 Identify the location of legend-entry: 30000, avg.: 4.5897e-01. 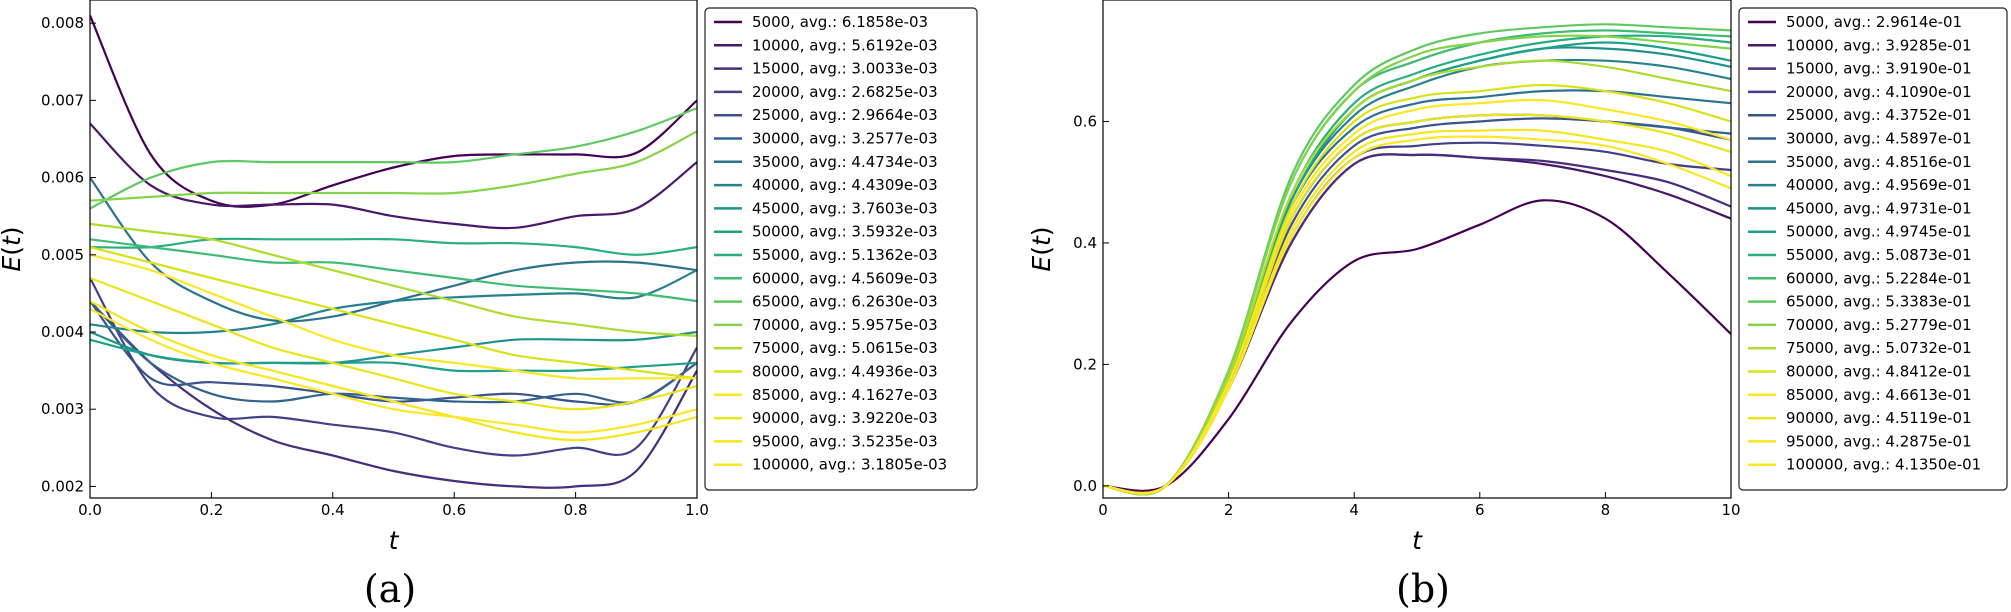
(1879, 139).